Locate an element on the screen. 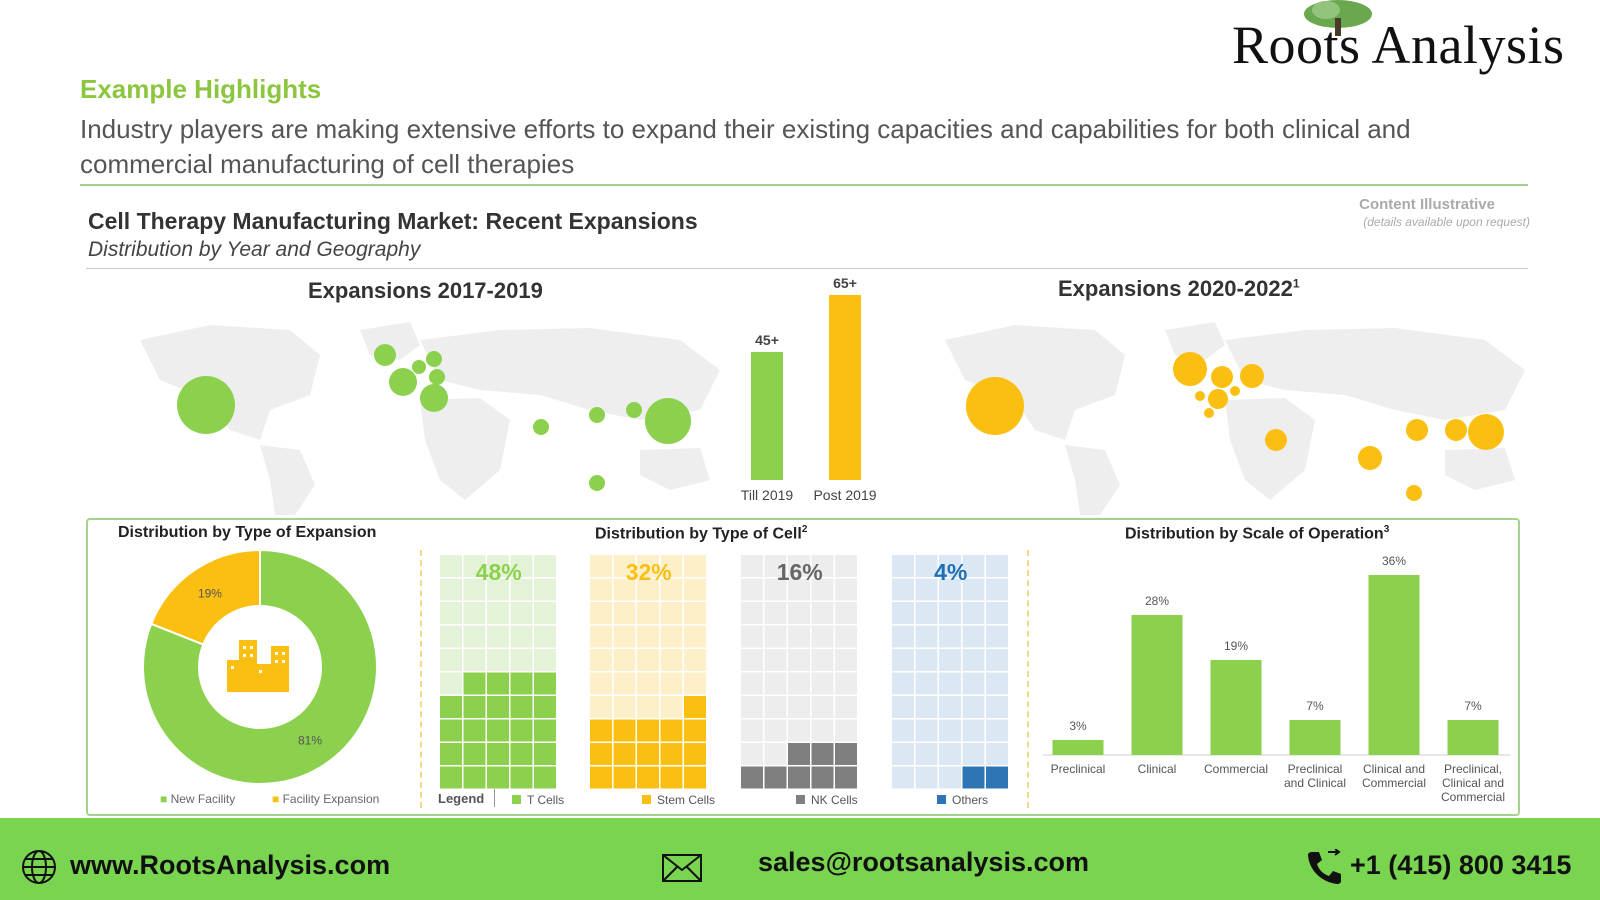 Image resolution: width=1600 pixels, height=900 pixels. envelope-icon is located at coordinates (682, 868).